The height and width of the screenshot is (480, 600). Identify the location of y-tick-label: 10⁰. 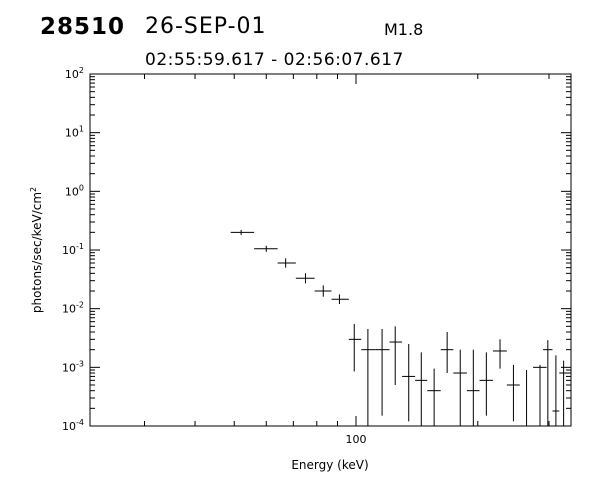
(74, 190).